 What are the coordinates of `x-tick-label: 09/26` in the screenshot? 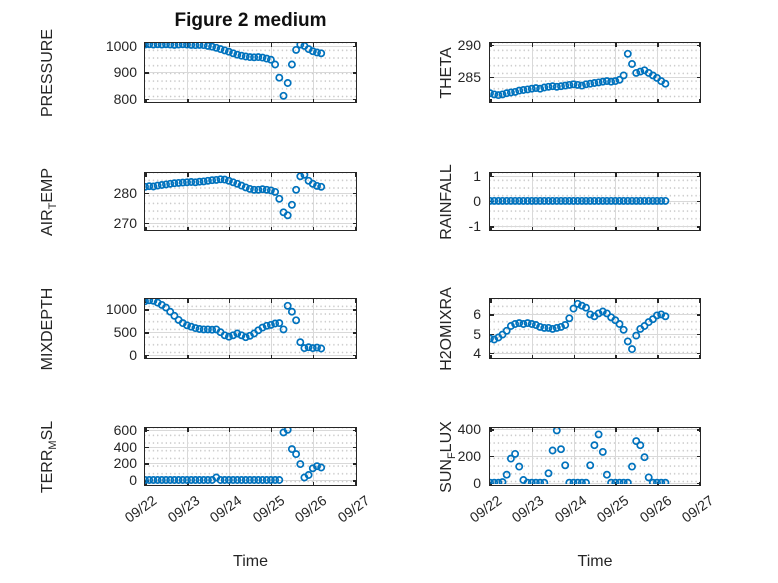 It's located at (655, 509).